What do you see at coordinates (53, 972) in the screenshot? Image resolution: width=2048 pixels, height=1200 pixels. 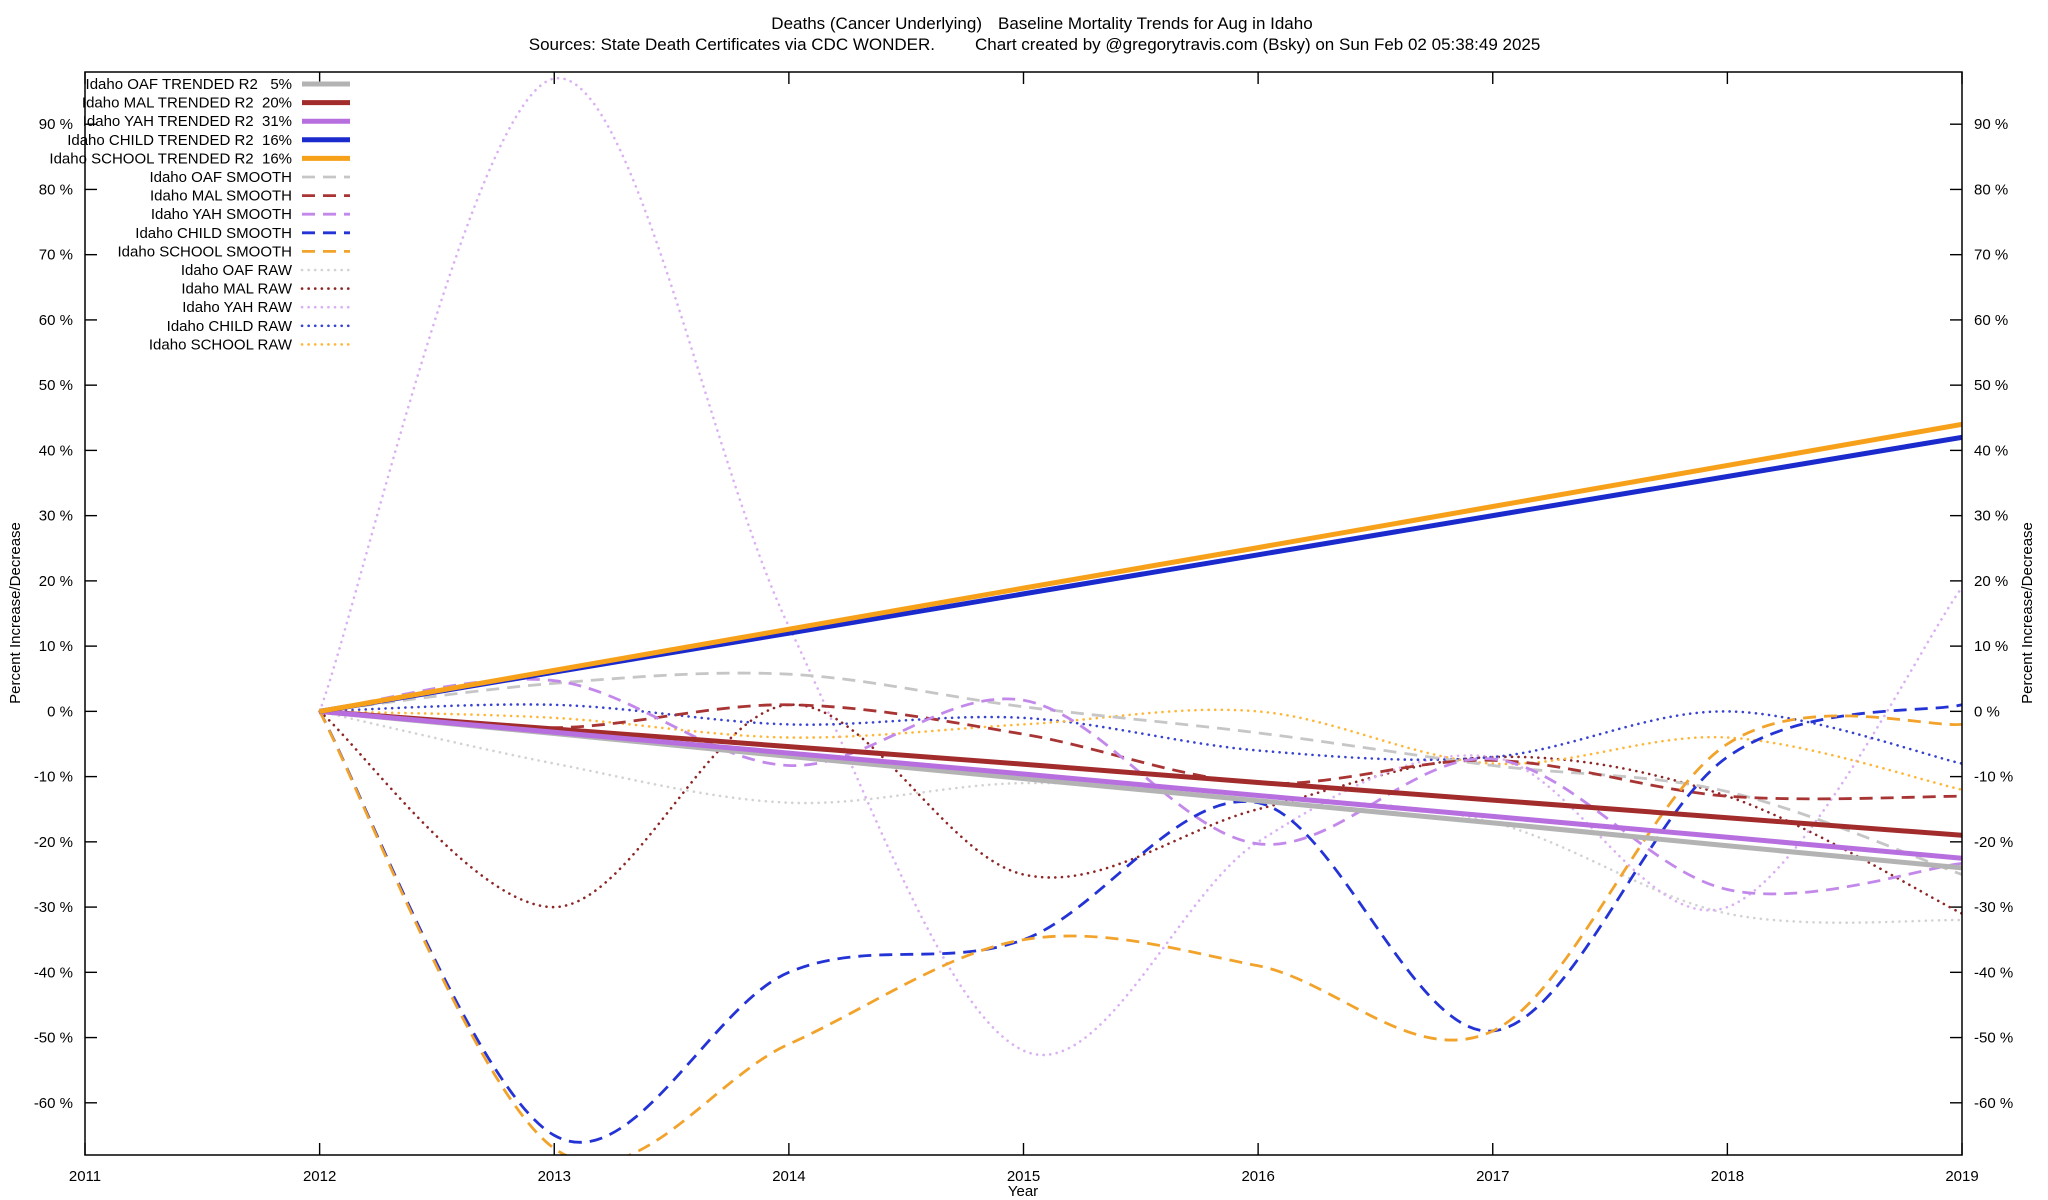 I see `y-tick-label-left: -40 %` at bounding box center [53, 972].